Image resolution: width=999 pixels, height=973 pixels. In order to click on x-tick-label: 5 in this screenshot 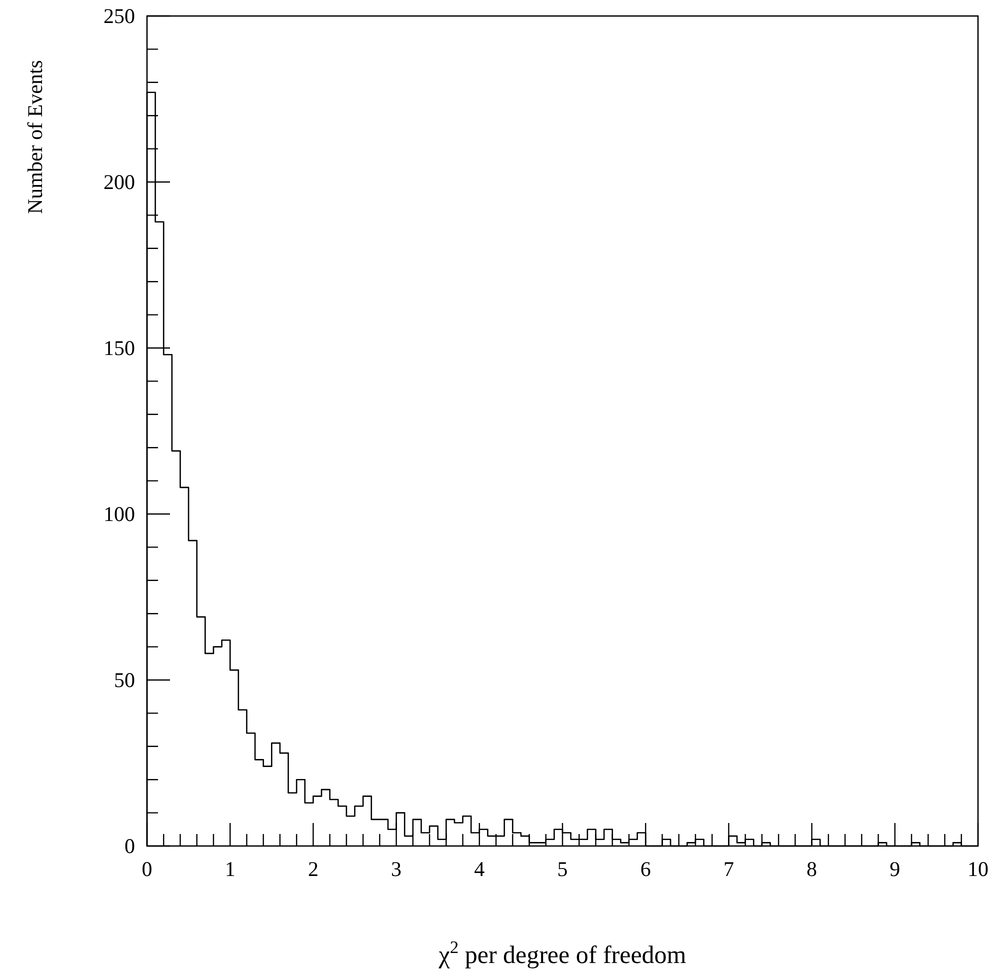, I will do `click(562, 869)`.